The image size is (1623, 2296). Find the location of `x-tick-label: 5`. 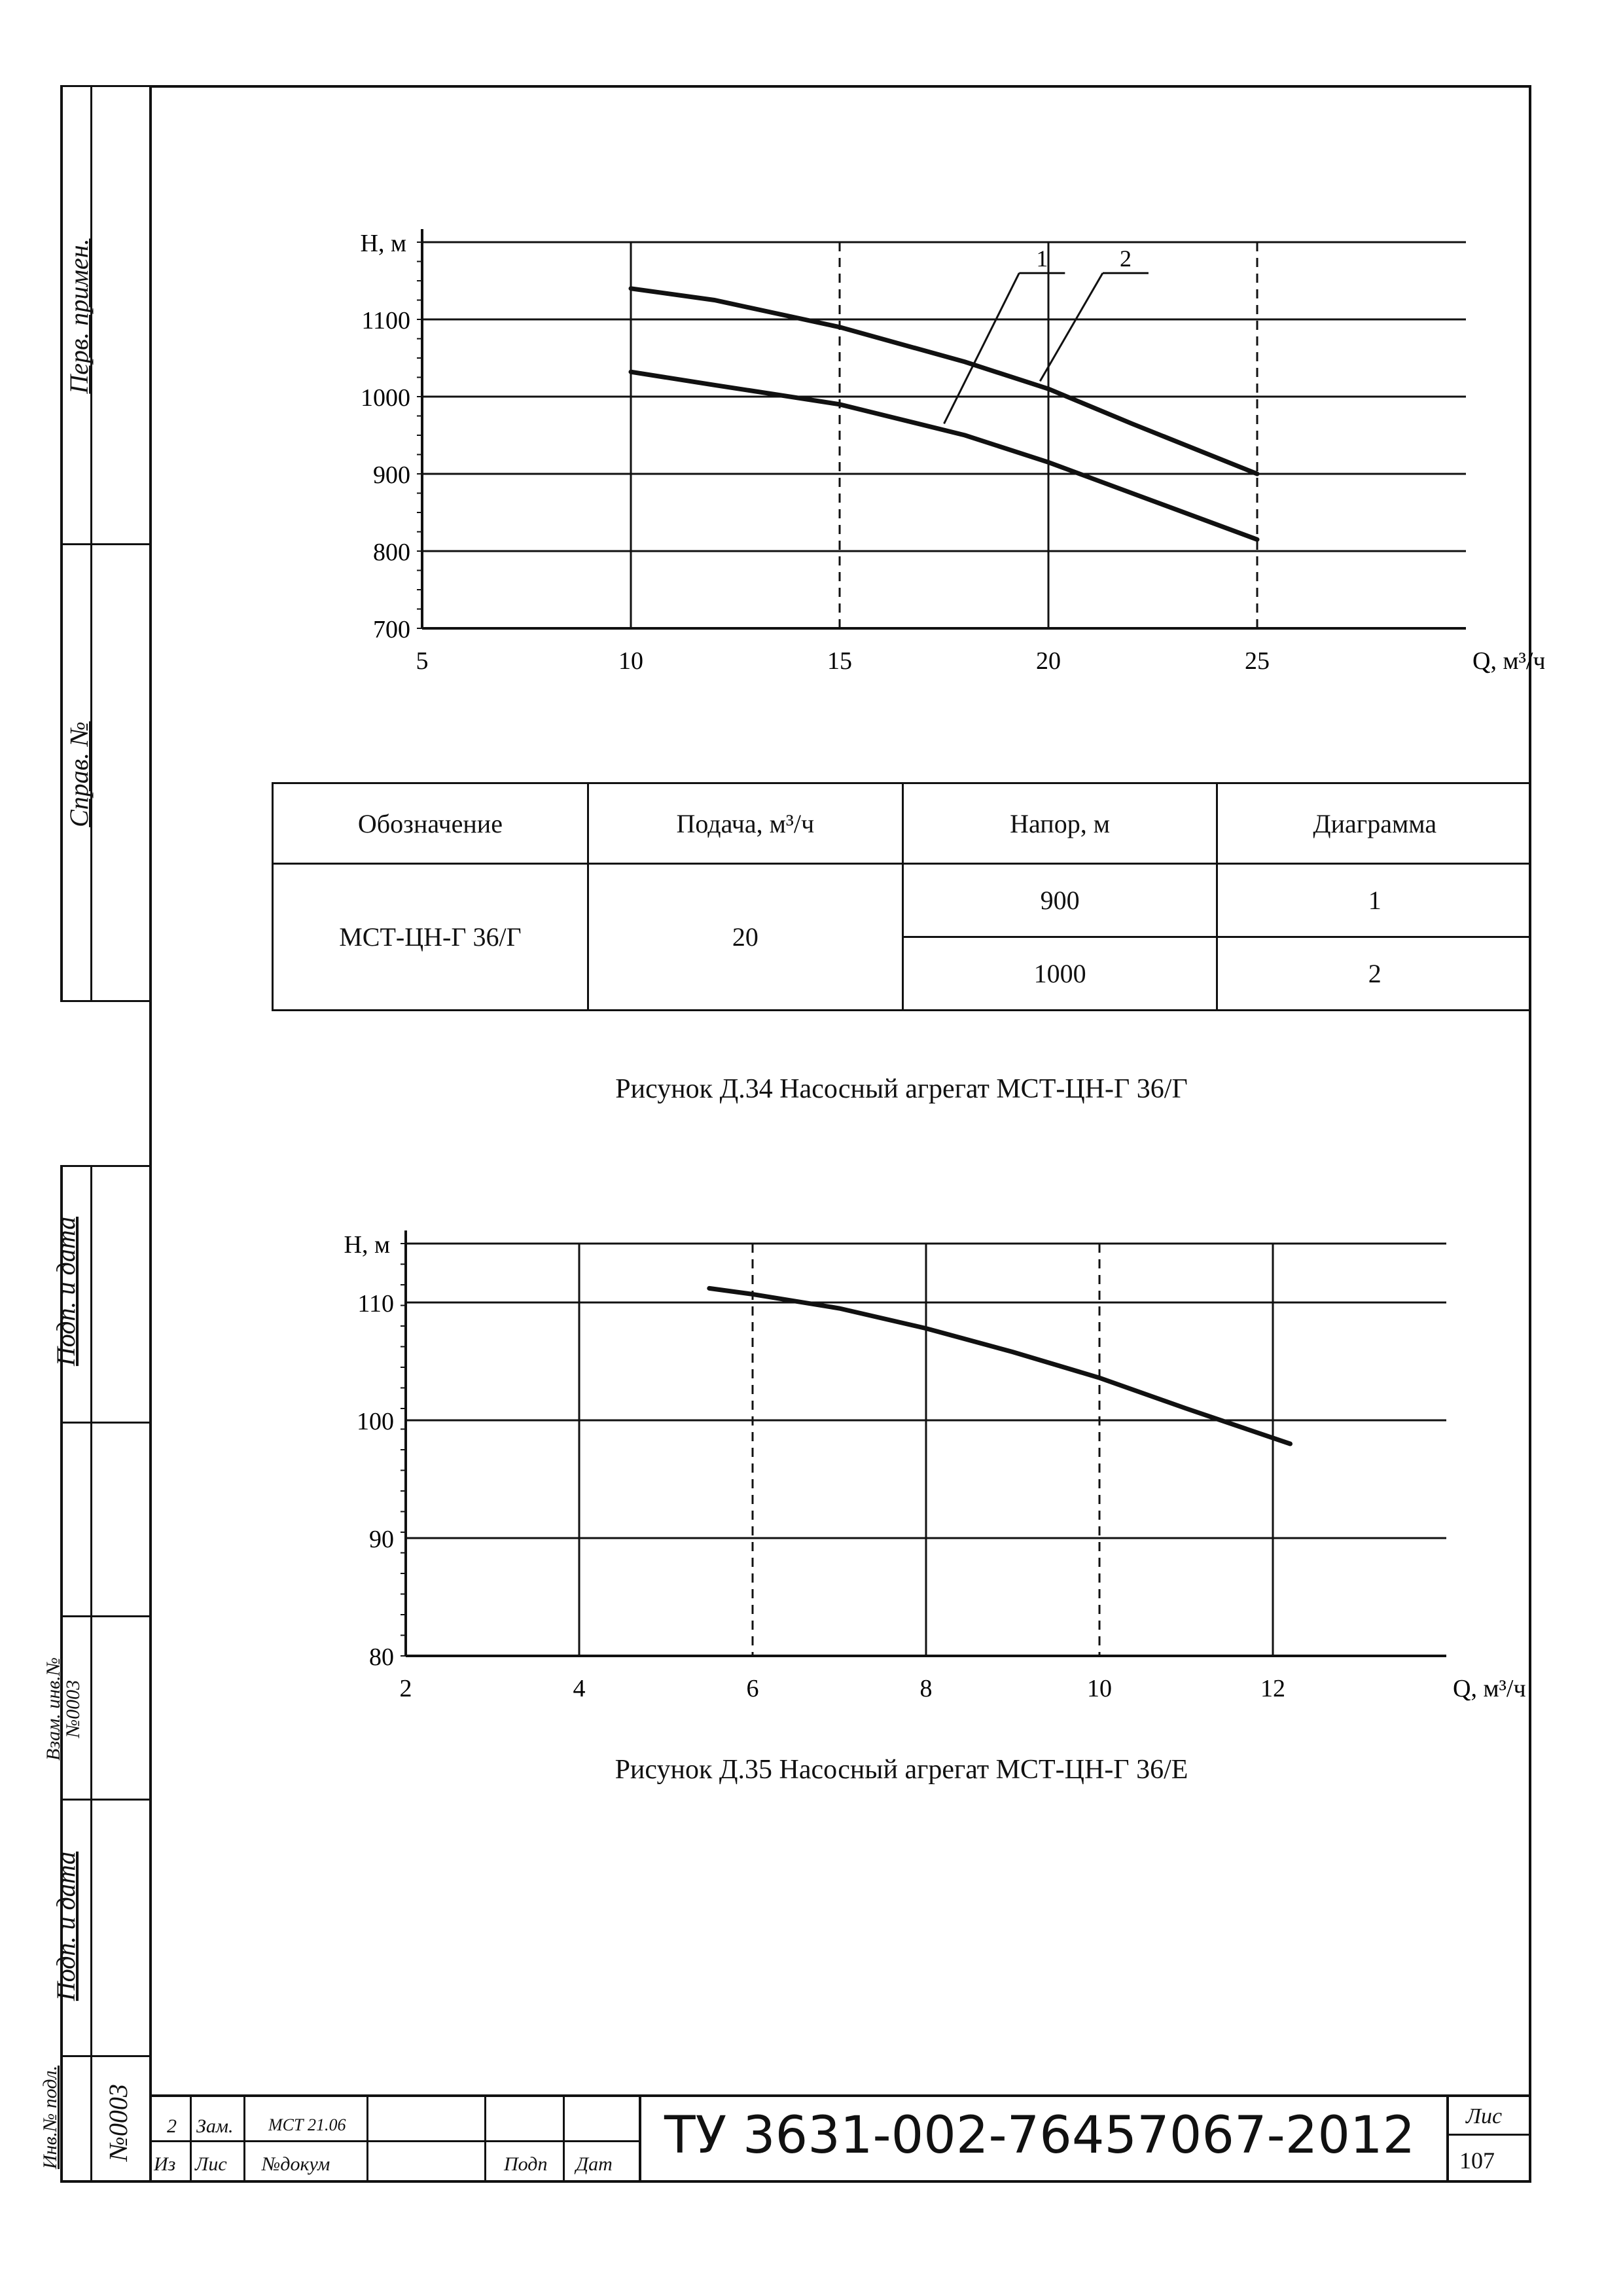

x-tick-label: 5 is located at coordinates (423, 661).